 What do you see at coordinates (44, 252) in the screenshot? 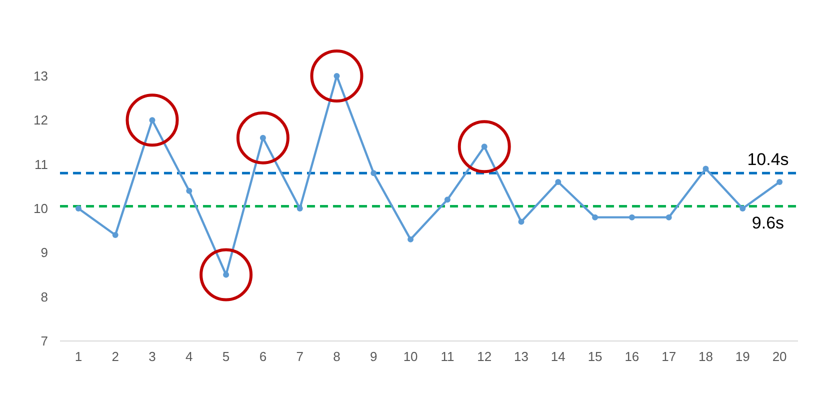
I see `y-tick-label: 9` at bounding box center [44, 252].